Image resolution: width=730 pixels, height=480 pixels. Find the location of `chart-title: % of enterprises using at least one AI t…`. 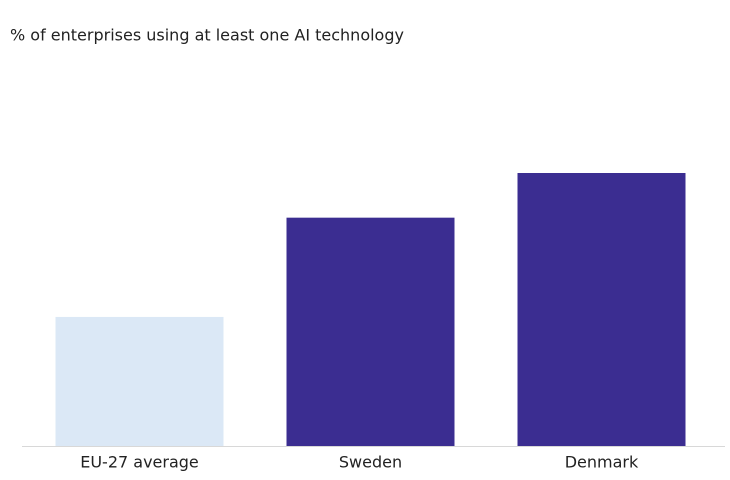

chart-title: % of enterprises using at least one AI t… is located at coordinates (207, 35).